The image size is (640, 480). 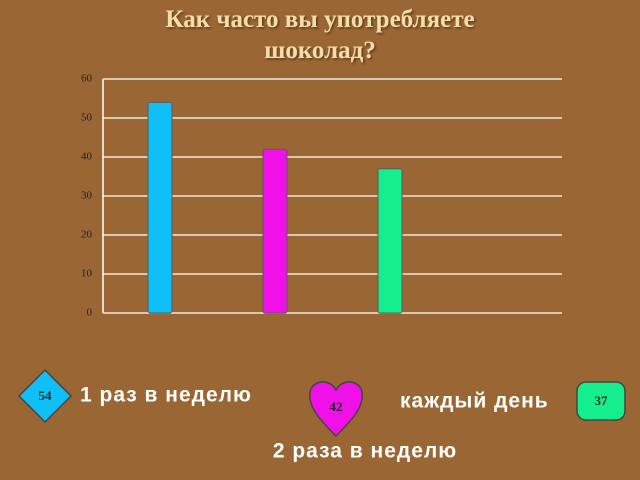 What do you see at coordinates (365, 451) in the screenshot?
I see `category-label: 2 раза в неделю` at bounding box center [365, 451].